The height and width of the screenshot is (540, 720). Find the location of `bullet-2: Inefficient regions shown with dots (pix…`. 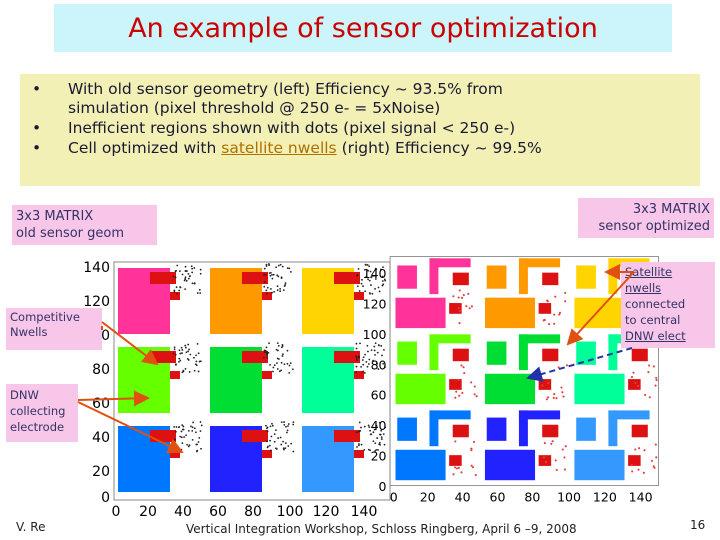

bullet-2: Inefficient regions shown with dots (pix… is located at coordinates (362, 128).